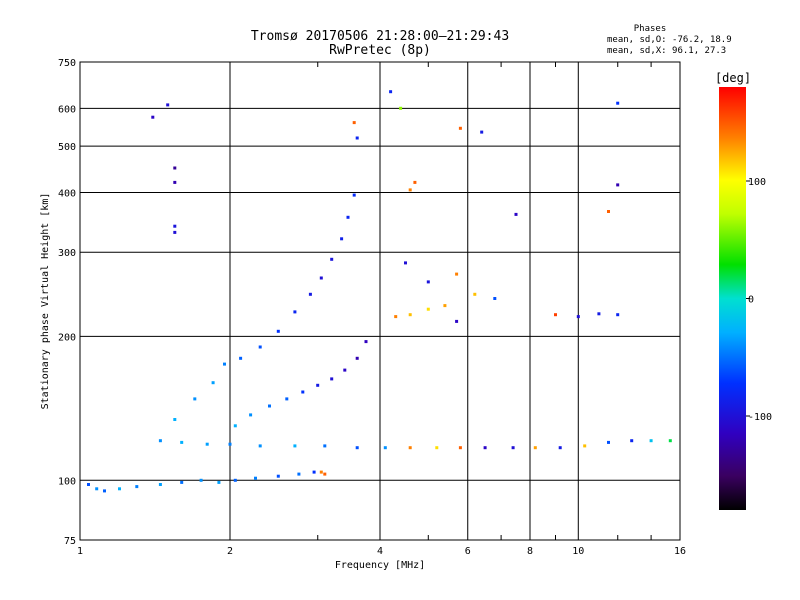 This screenshot has width=800, height=600. Describe the element at coordinates (380, 36) in the screenshot. I see `chart-title: Tromsø 20170506 21:28:00–21:29:43` at that location.